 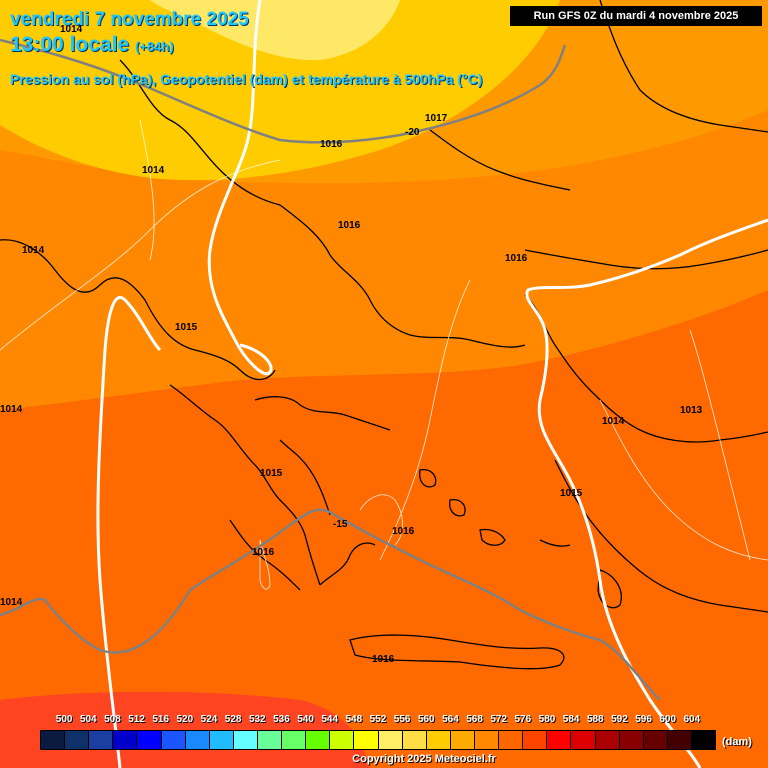 I want to click on legend-value: 600, so click(x=668, y=719).